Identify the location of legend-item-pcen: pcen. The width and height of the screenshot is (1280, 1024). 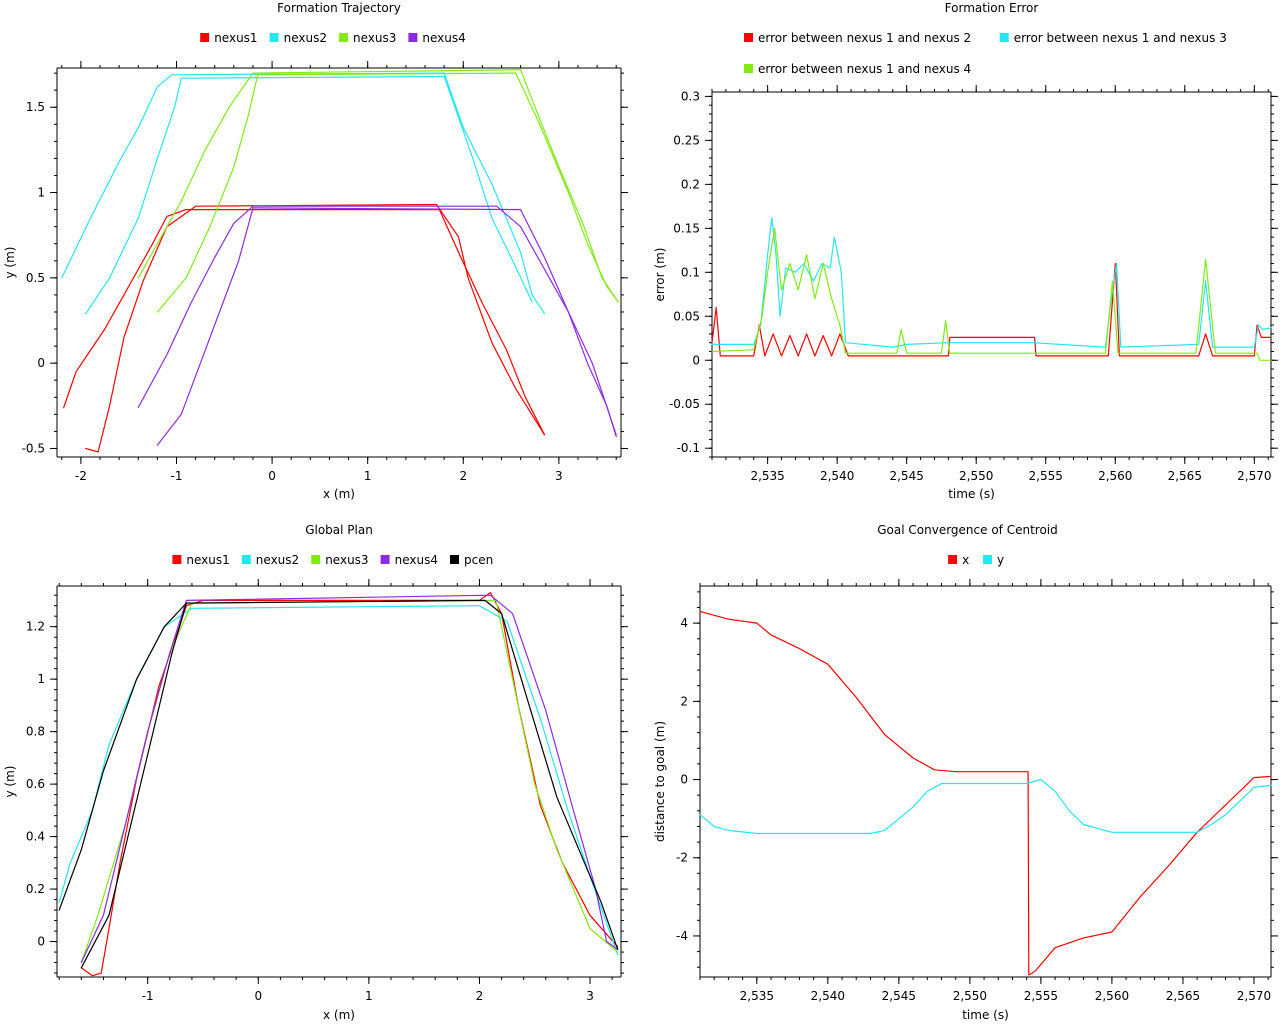
(471, 560).